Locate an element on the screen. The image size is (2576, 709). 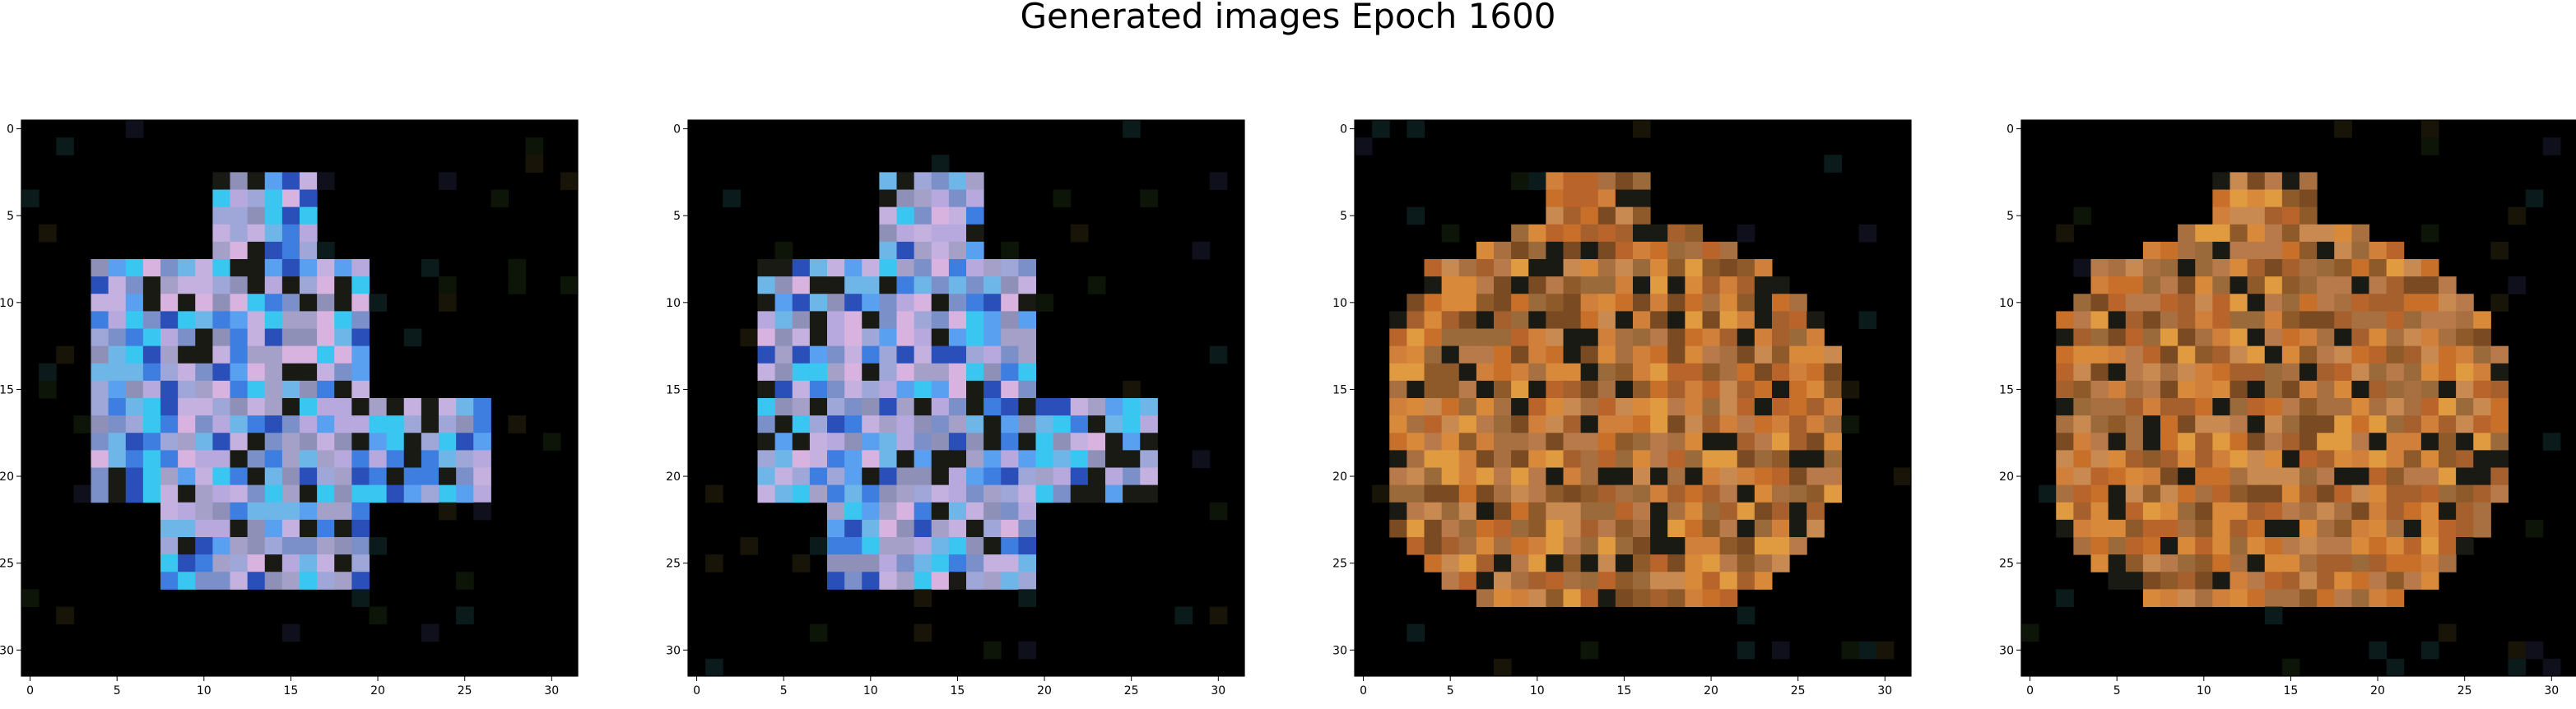
x-tick-label: 30 is located at coordinates (551, 691).